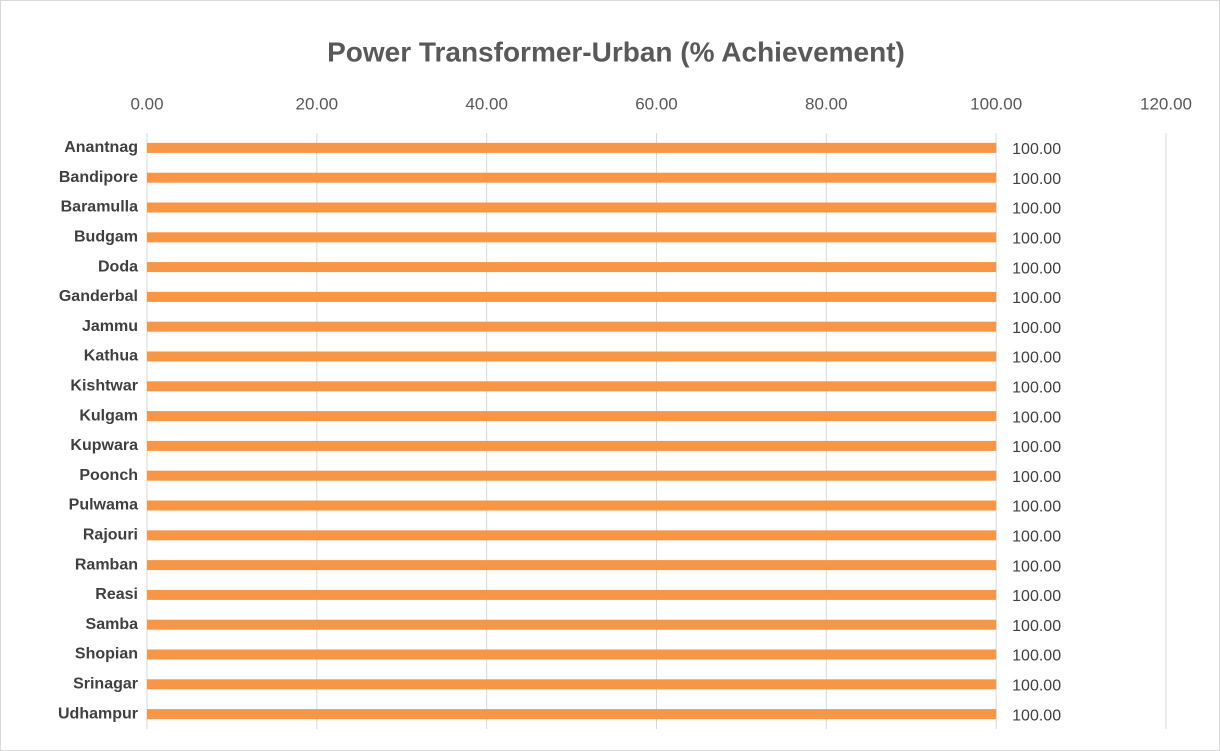 This screenshot has height=751, width=1220. I want to click on y-tick-label: Samba, so click(112, 624).